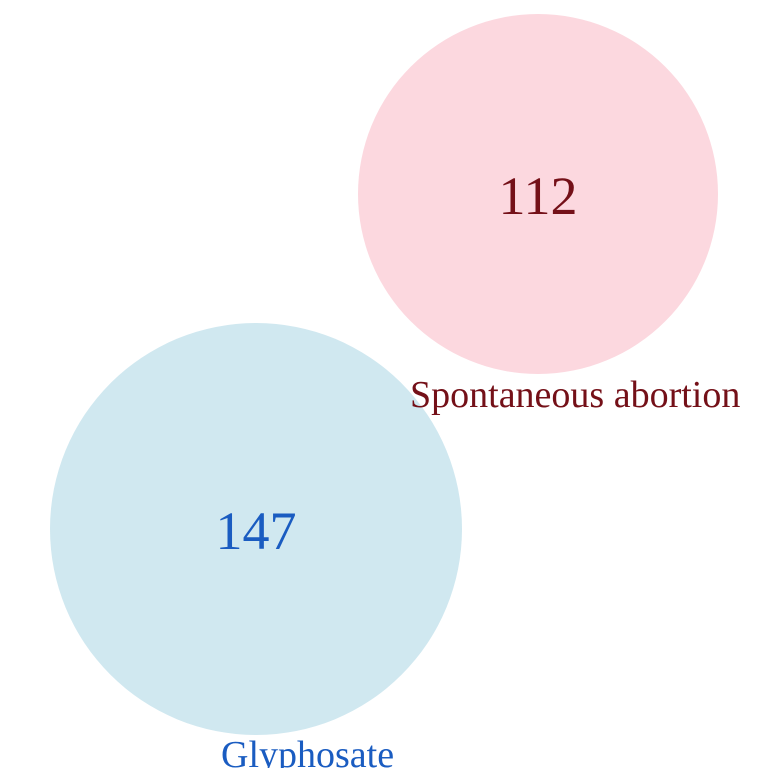 The width and height of the screenshot is (768, 768). Describe the element at coordinates (575, 395) in the screenshot. I see `abortion-label: Spontaneous abortion` at that location.